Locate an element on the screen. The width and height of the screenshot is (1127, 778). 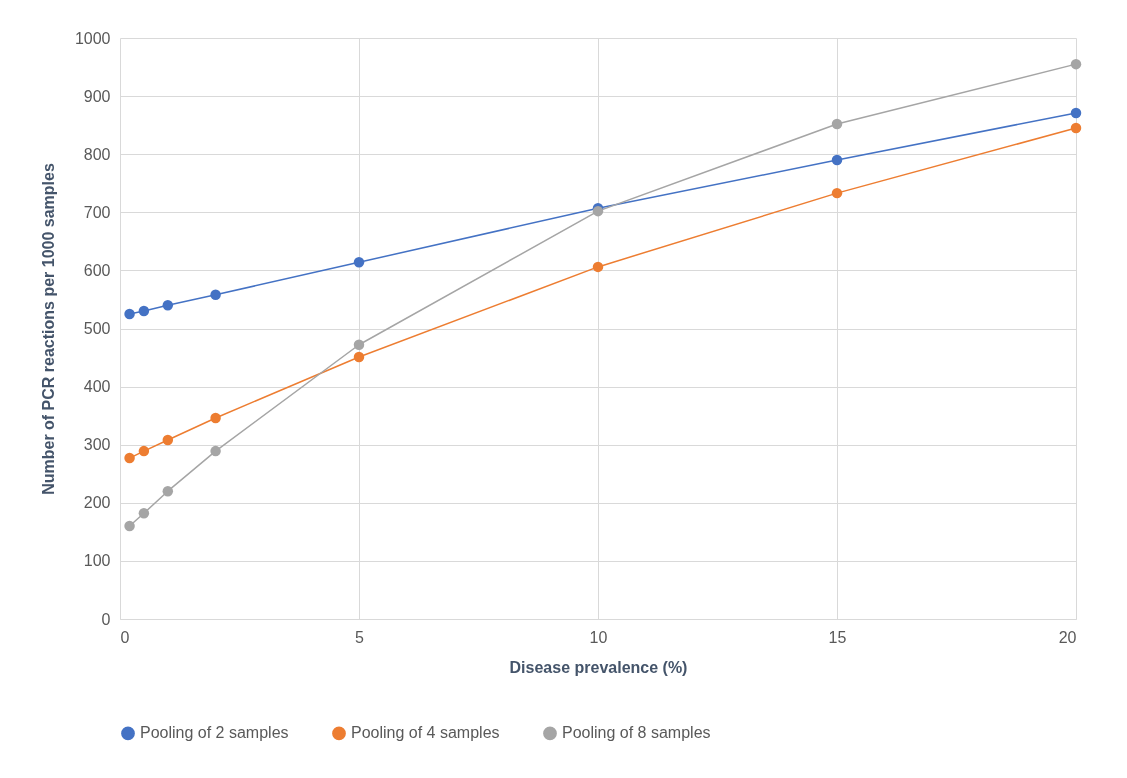
legend-label: Pooling of 4 samples is located at coordinates (425, 733).